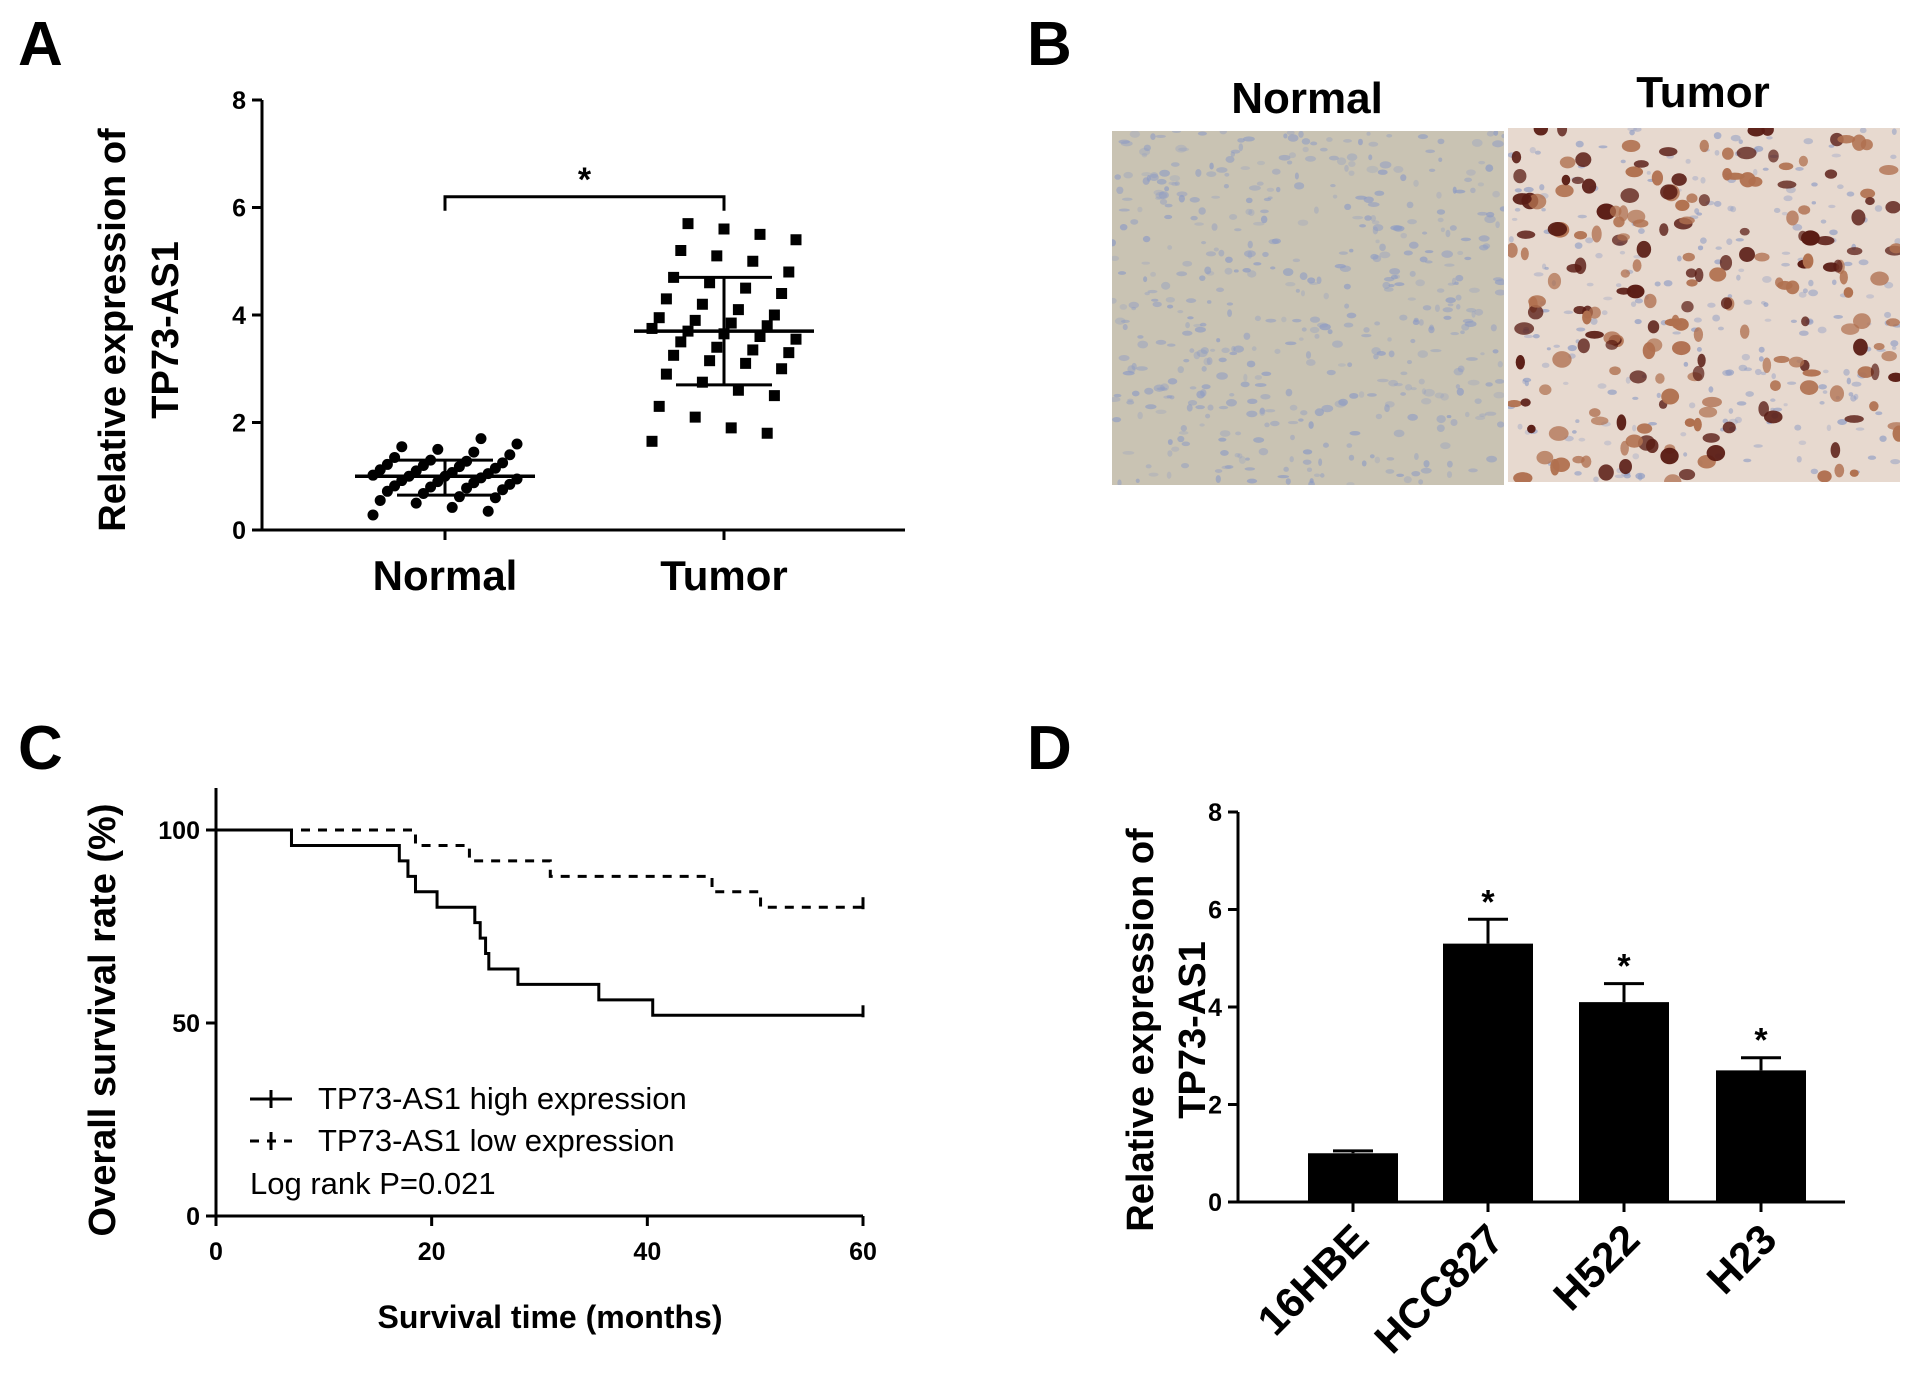 The image size is (1913, 1383). Describe the element at coordinates (432, 1252) in the screenshot. I see `panel-c-xtick-label: 20` at that location.